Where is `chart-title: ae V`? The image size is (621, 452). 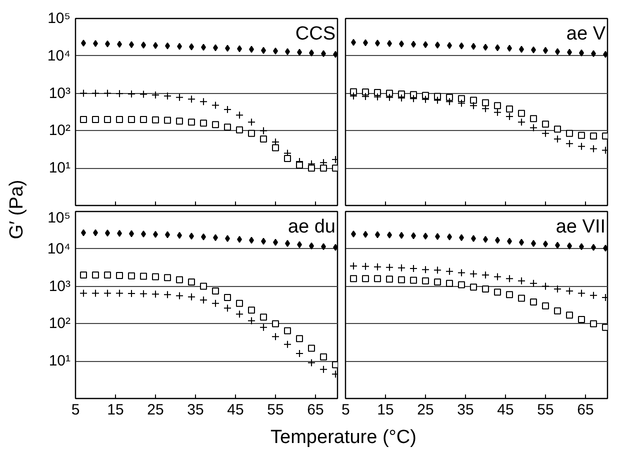 chart-title: ae V is located at coordinates (586, 34).